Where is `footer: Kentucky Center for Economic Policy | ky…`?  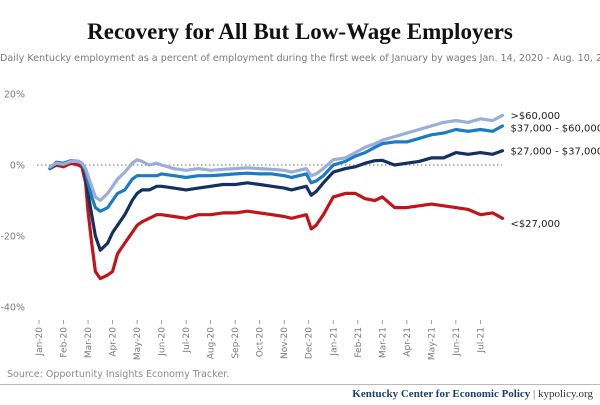
footer: Kentucky Center for Economic Policy | ky… is located at coordinates (472, 394).